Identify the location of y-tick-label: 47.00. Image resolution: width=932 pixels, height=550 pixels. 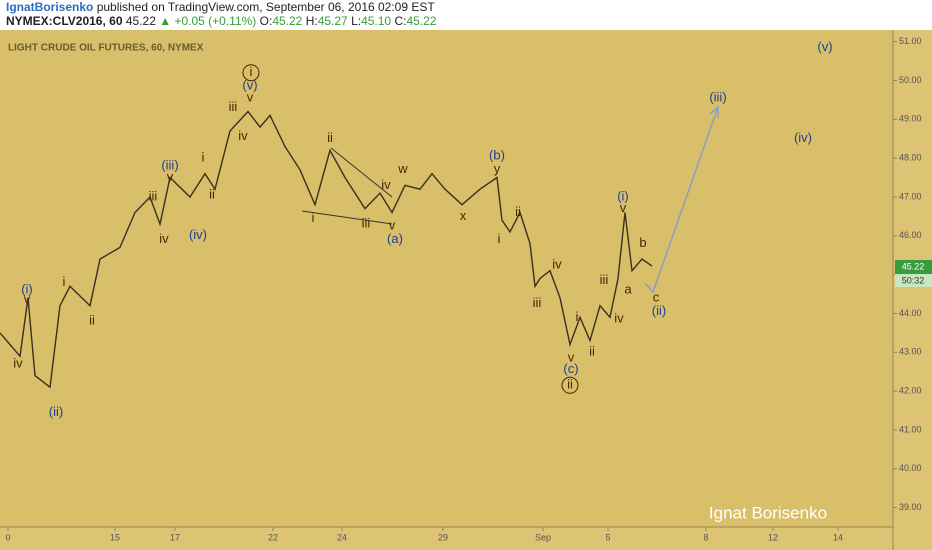
(910, 196).